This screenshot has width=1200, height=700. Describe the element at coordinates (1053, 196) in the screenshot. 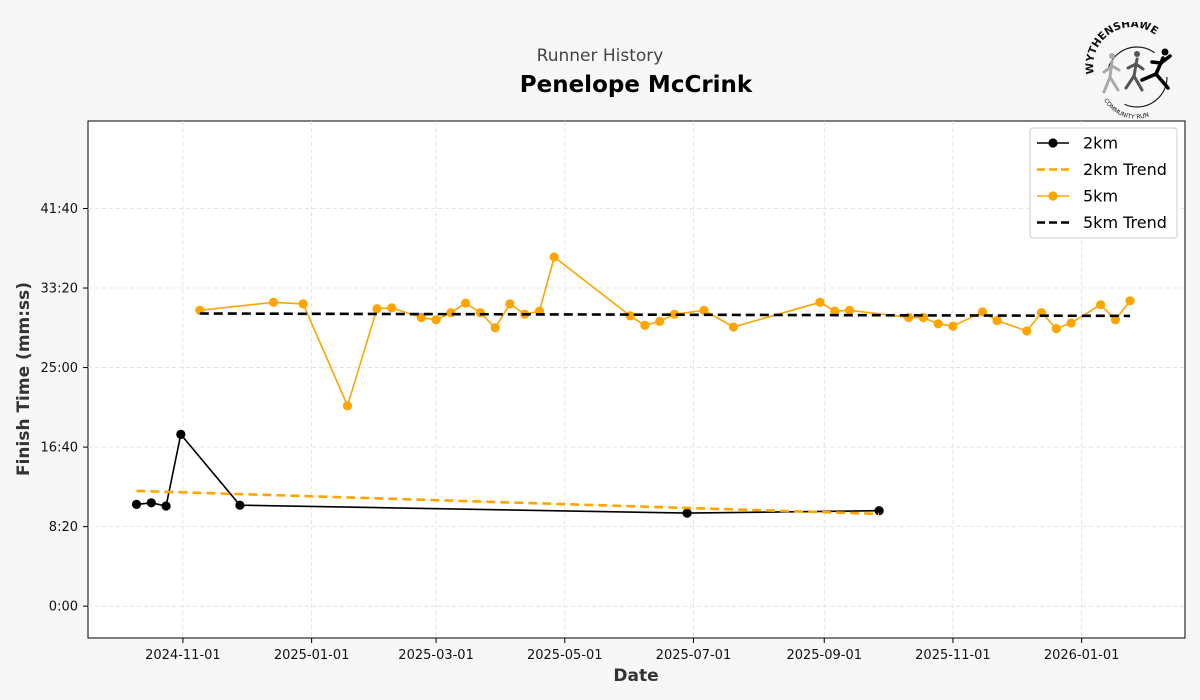

I see `legend-marker-5km` at that location.